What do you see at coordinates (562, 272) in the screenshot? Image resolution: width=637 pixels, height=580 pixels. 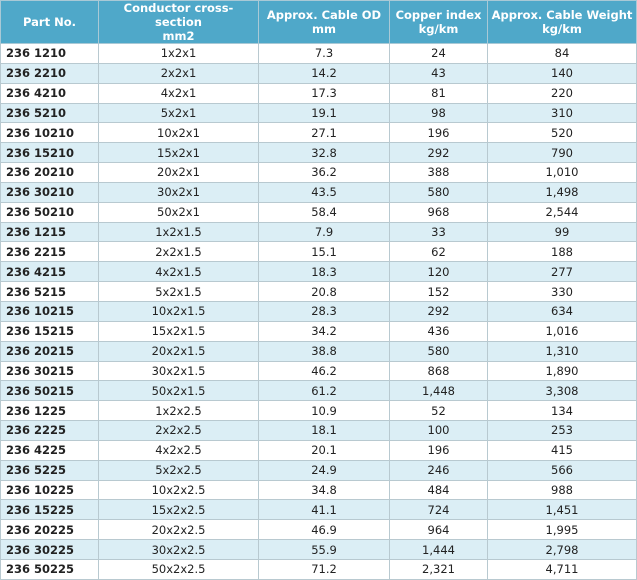 I see `cell-value: 277` at bounding box center [562, 272].